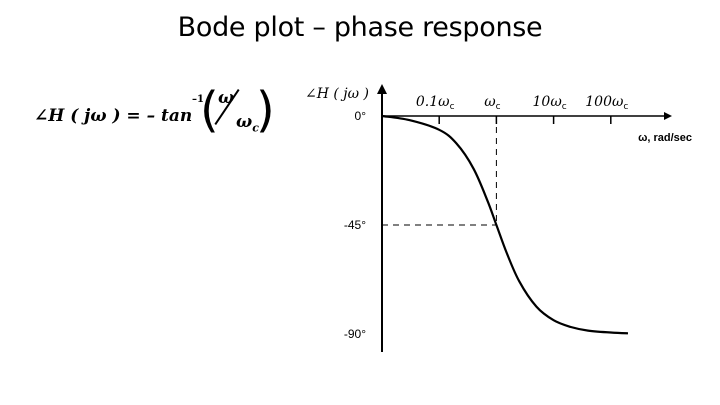 The image size is (720, 405). I want to click on x-tick-label: 10ωc, so click(550, 103).